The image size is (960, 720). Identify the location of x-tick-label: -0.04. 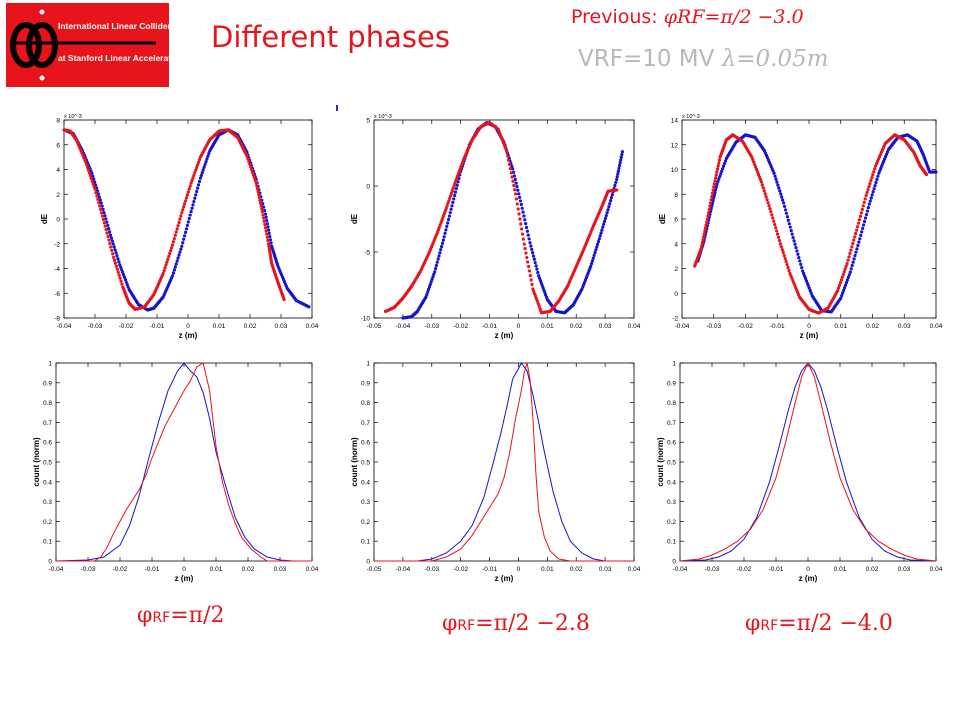
(682, 326).